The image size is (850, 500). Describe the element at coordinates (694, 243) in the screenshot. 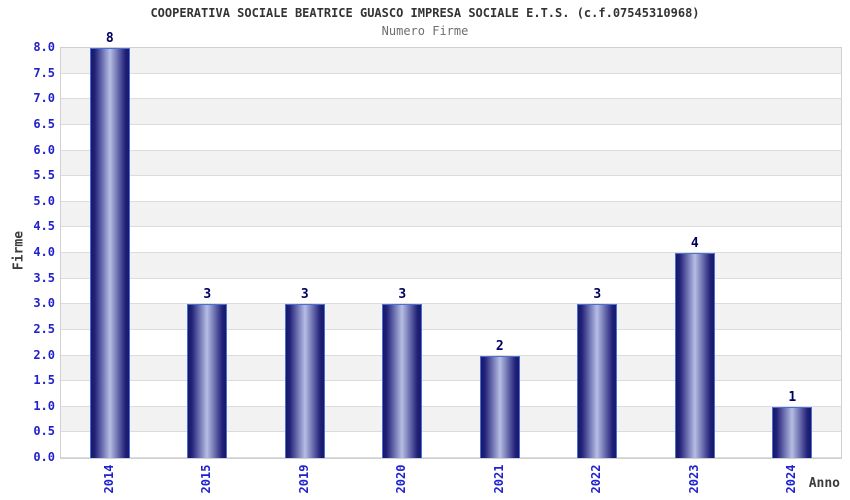

I see `bar-value-label: 4` at that location.